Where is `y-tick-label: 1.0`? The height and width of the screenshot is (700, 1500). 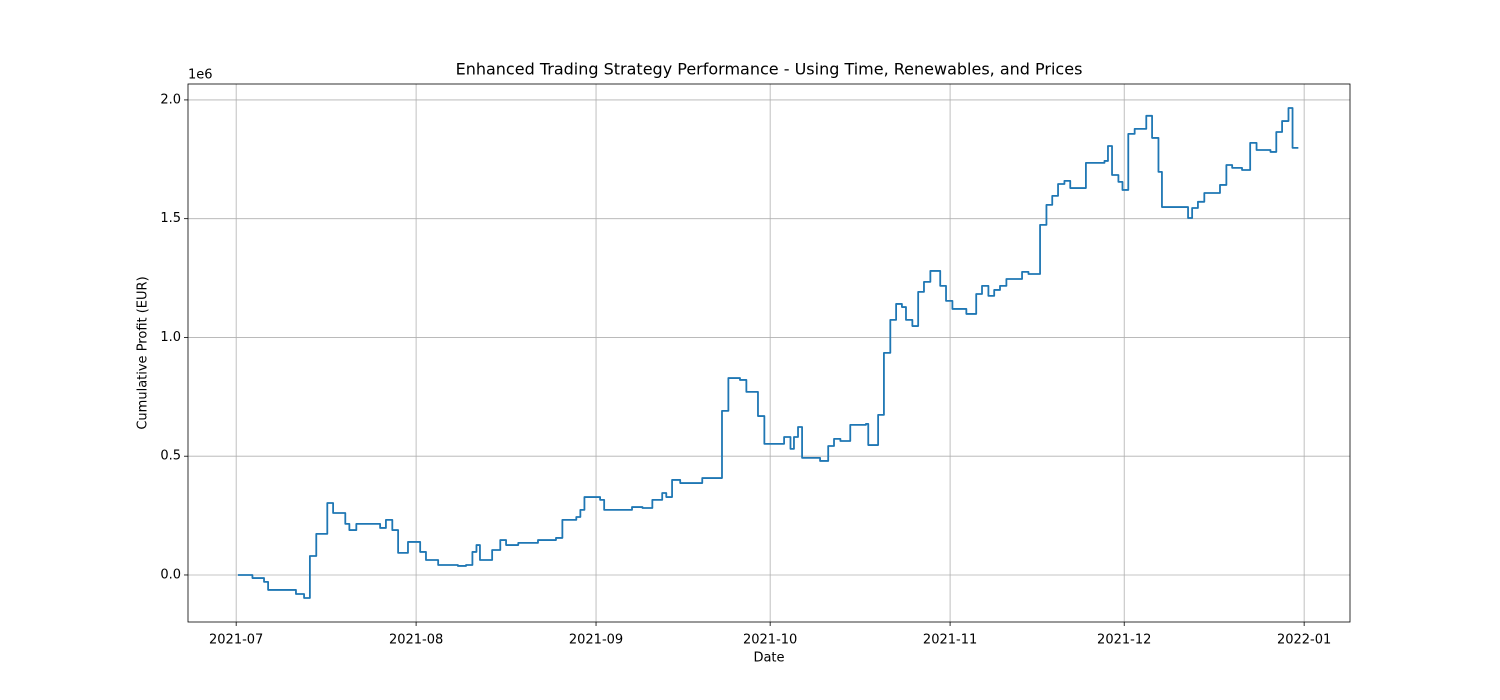 y-tick-label: 1.0 is located at coordinates (170, 337).